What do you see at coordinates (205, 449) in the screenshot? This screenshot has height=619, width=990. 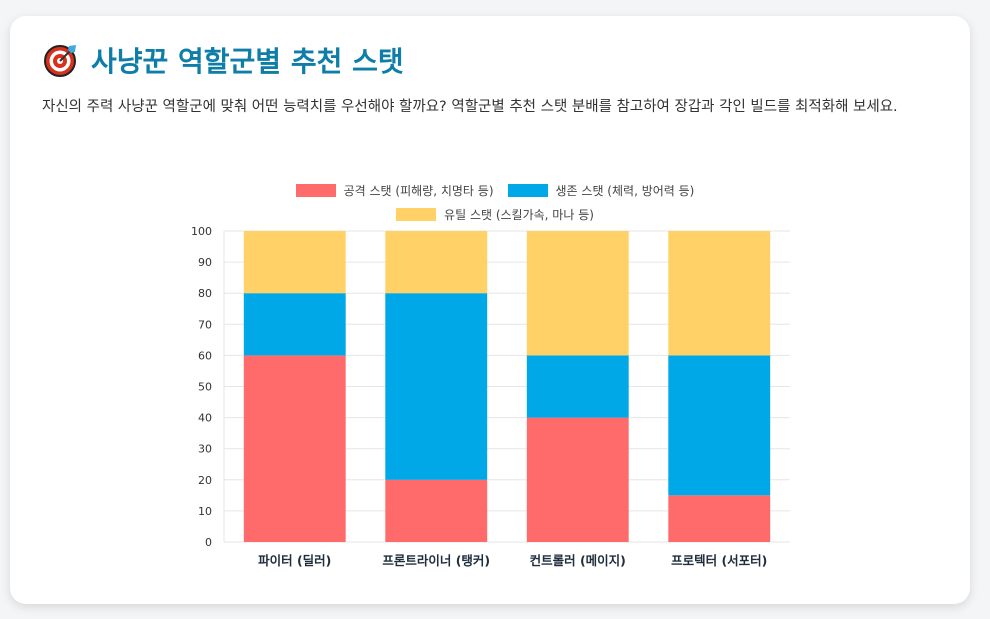 I see `y-tick-label: 30` at bounding box center [205, 449].